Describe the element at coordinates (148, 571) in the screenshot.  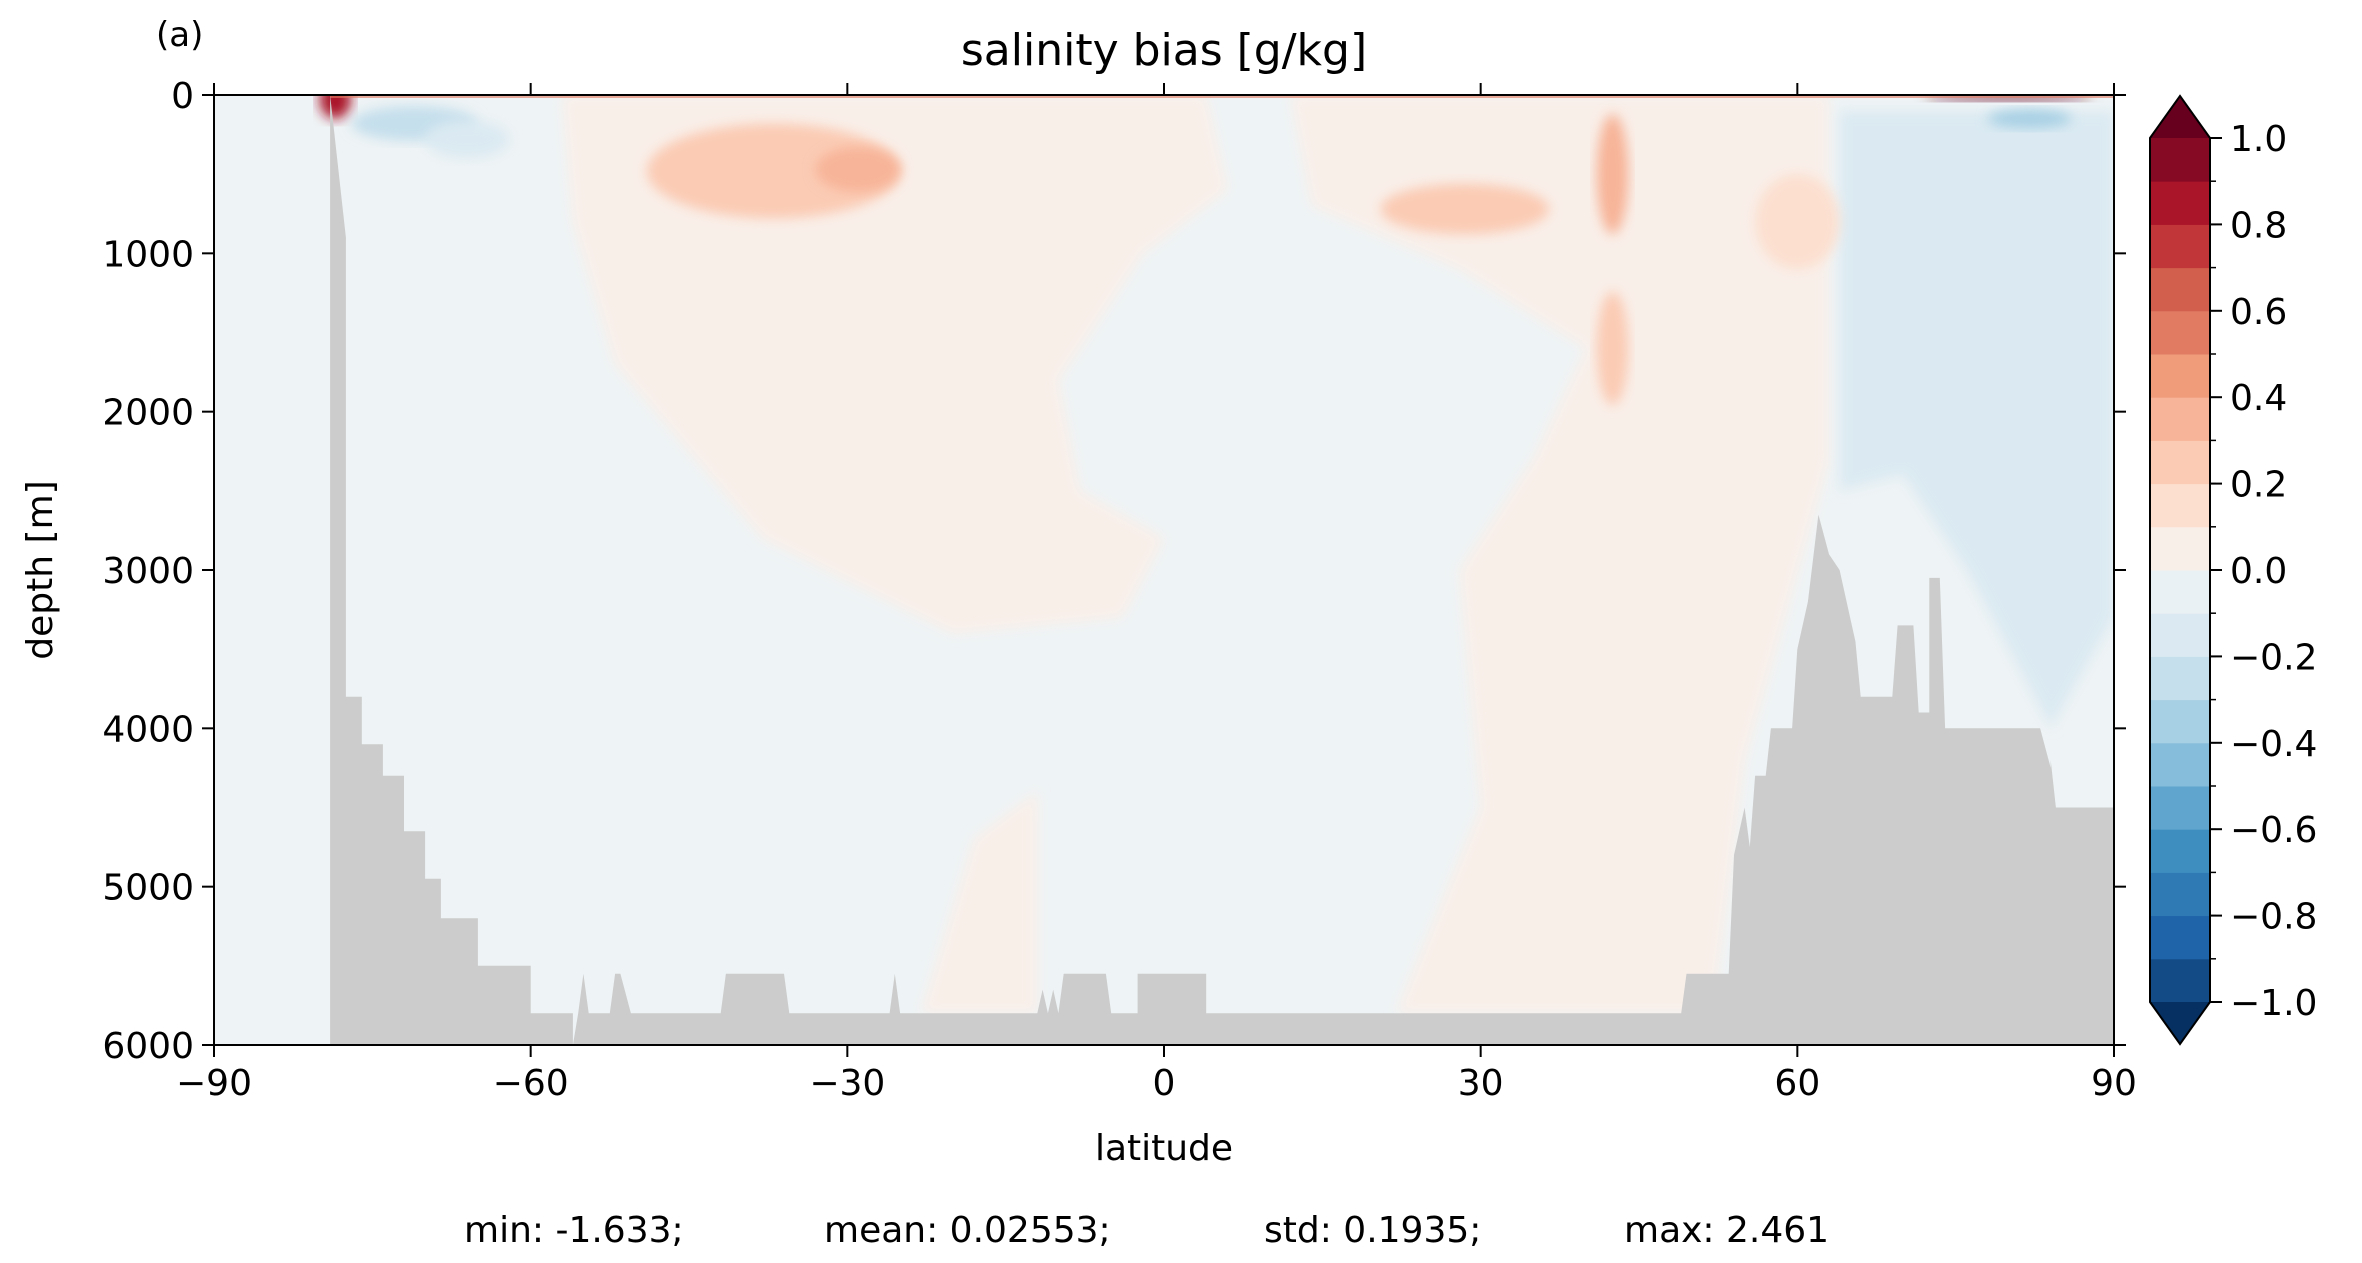
I see `y-tick-label: 3000` at that location.